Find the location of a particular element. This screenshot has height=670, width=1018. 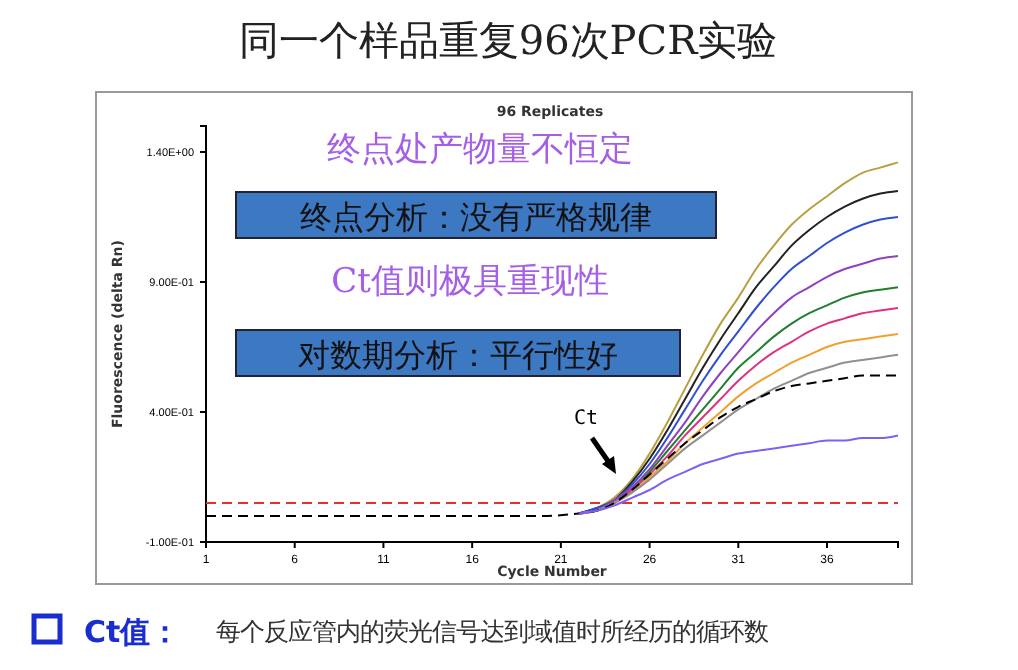

annotation: 终点分析：没有严格规律 is located at coordinates (476, 217).